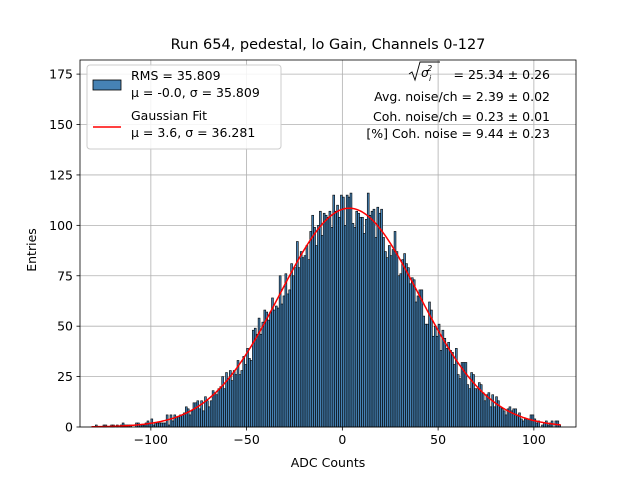  I want to click on x-tick-label: −50, so click(246, 439).